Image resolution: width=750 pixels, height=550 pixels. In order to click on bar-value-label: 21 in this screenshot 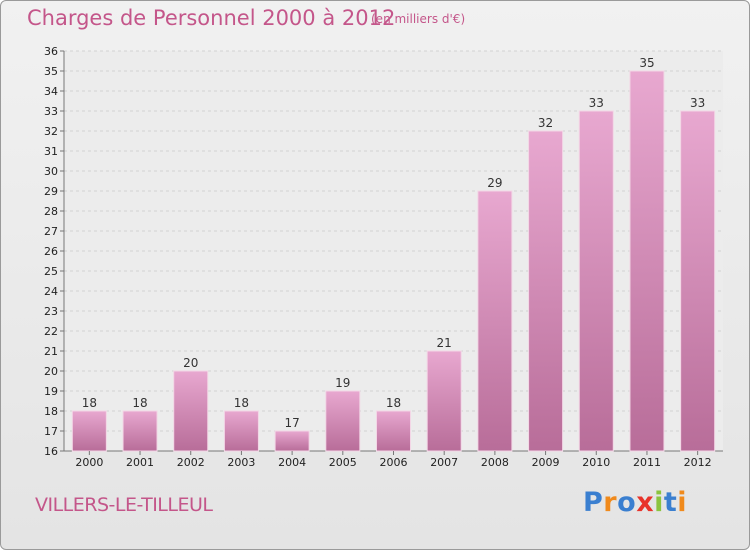, I will do `click(444, 343)`.